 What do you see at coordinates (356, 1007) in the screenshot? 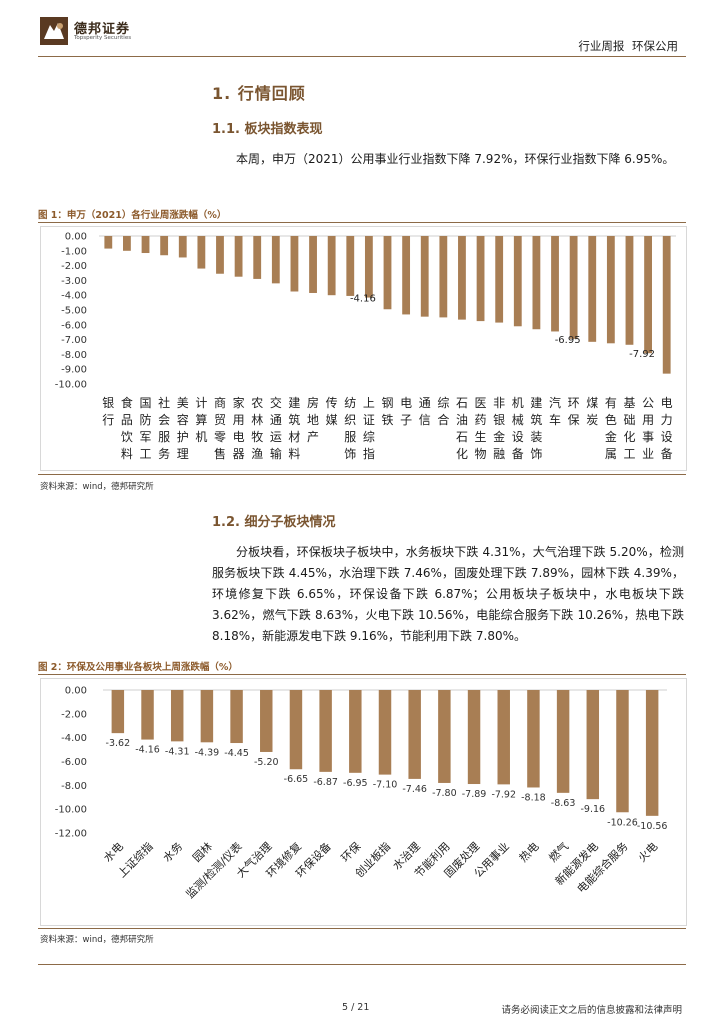
I see `page-number: 5 / 21` at bounding box center [356, 1007].